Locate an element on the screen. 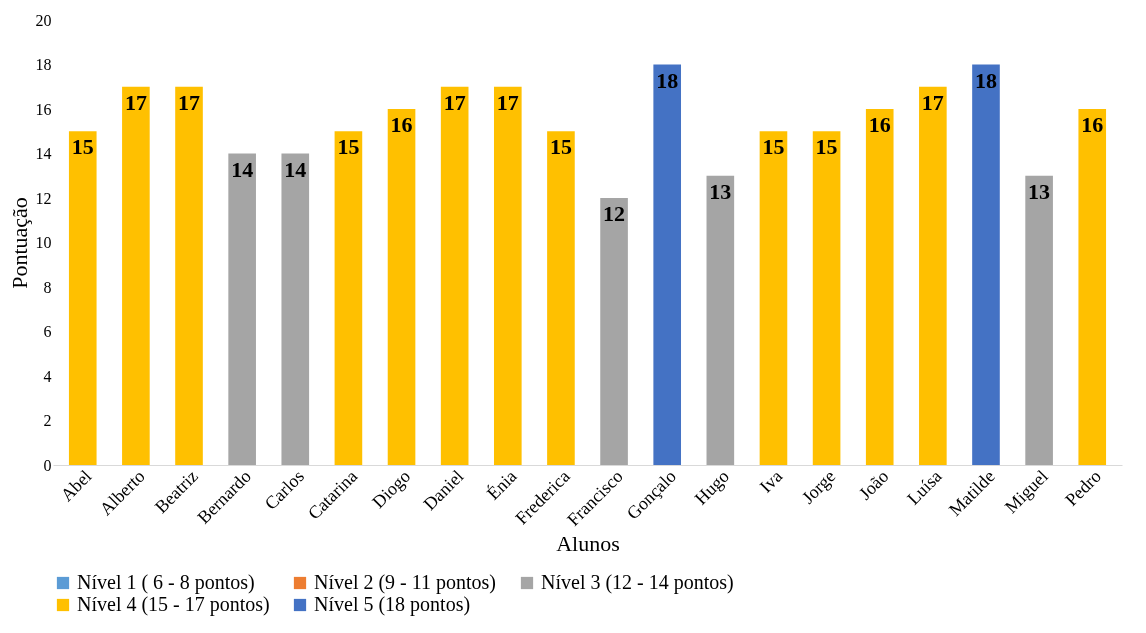  y-tick-label: 0 is located at coordinates (47, 465).